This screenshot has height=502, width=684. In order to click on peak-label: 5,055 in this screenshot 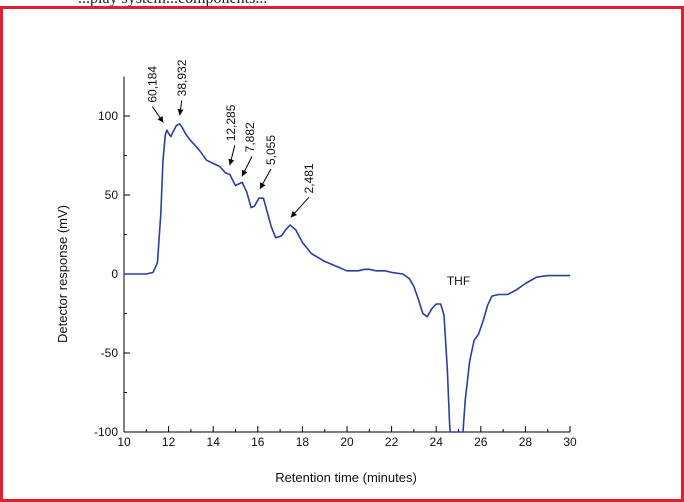, I will do `click(271, 150)`.